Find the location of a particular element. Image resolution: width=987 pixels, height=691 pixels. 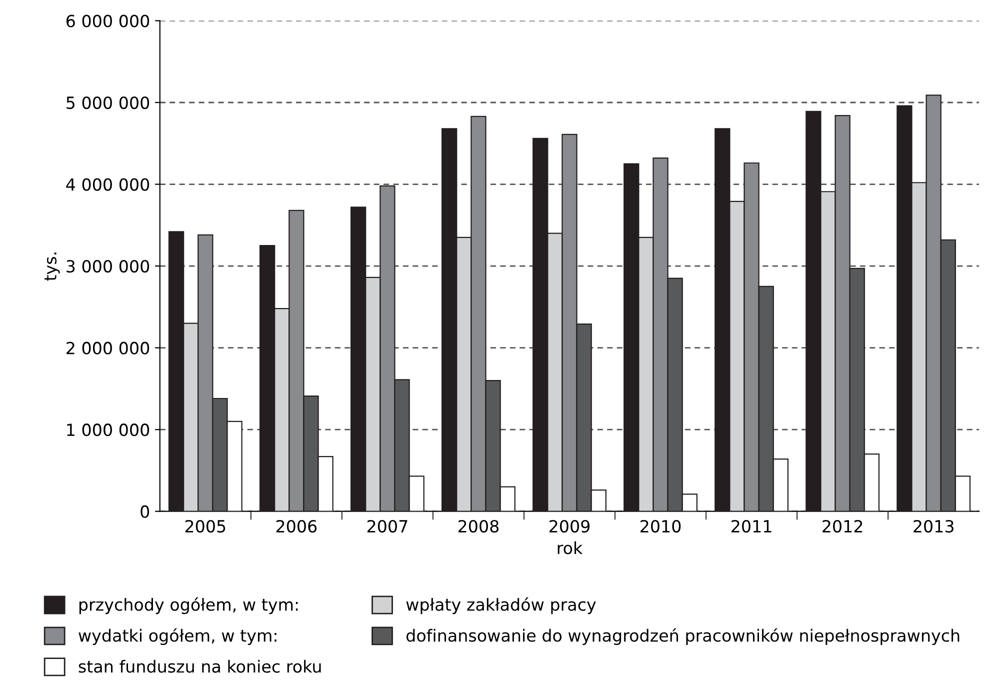

y-tick-label: 0 is located at coordinates (145, 511).